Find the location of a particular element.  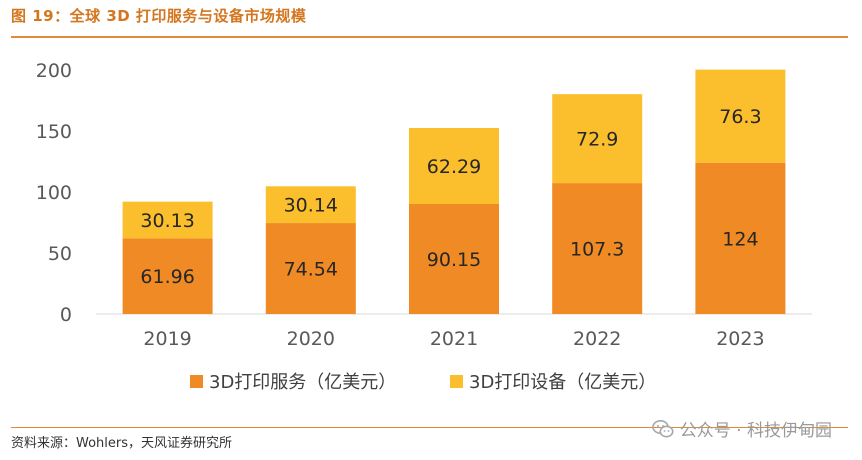

x-tick-label: 2020 is located at coordinates (311, 339).